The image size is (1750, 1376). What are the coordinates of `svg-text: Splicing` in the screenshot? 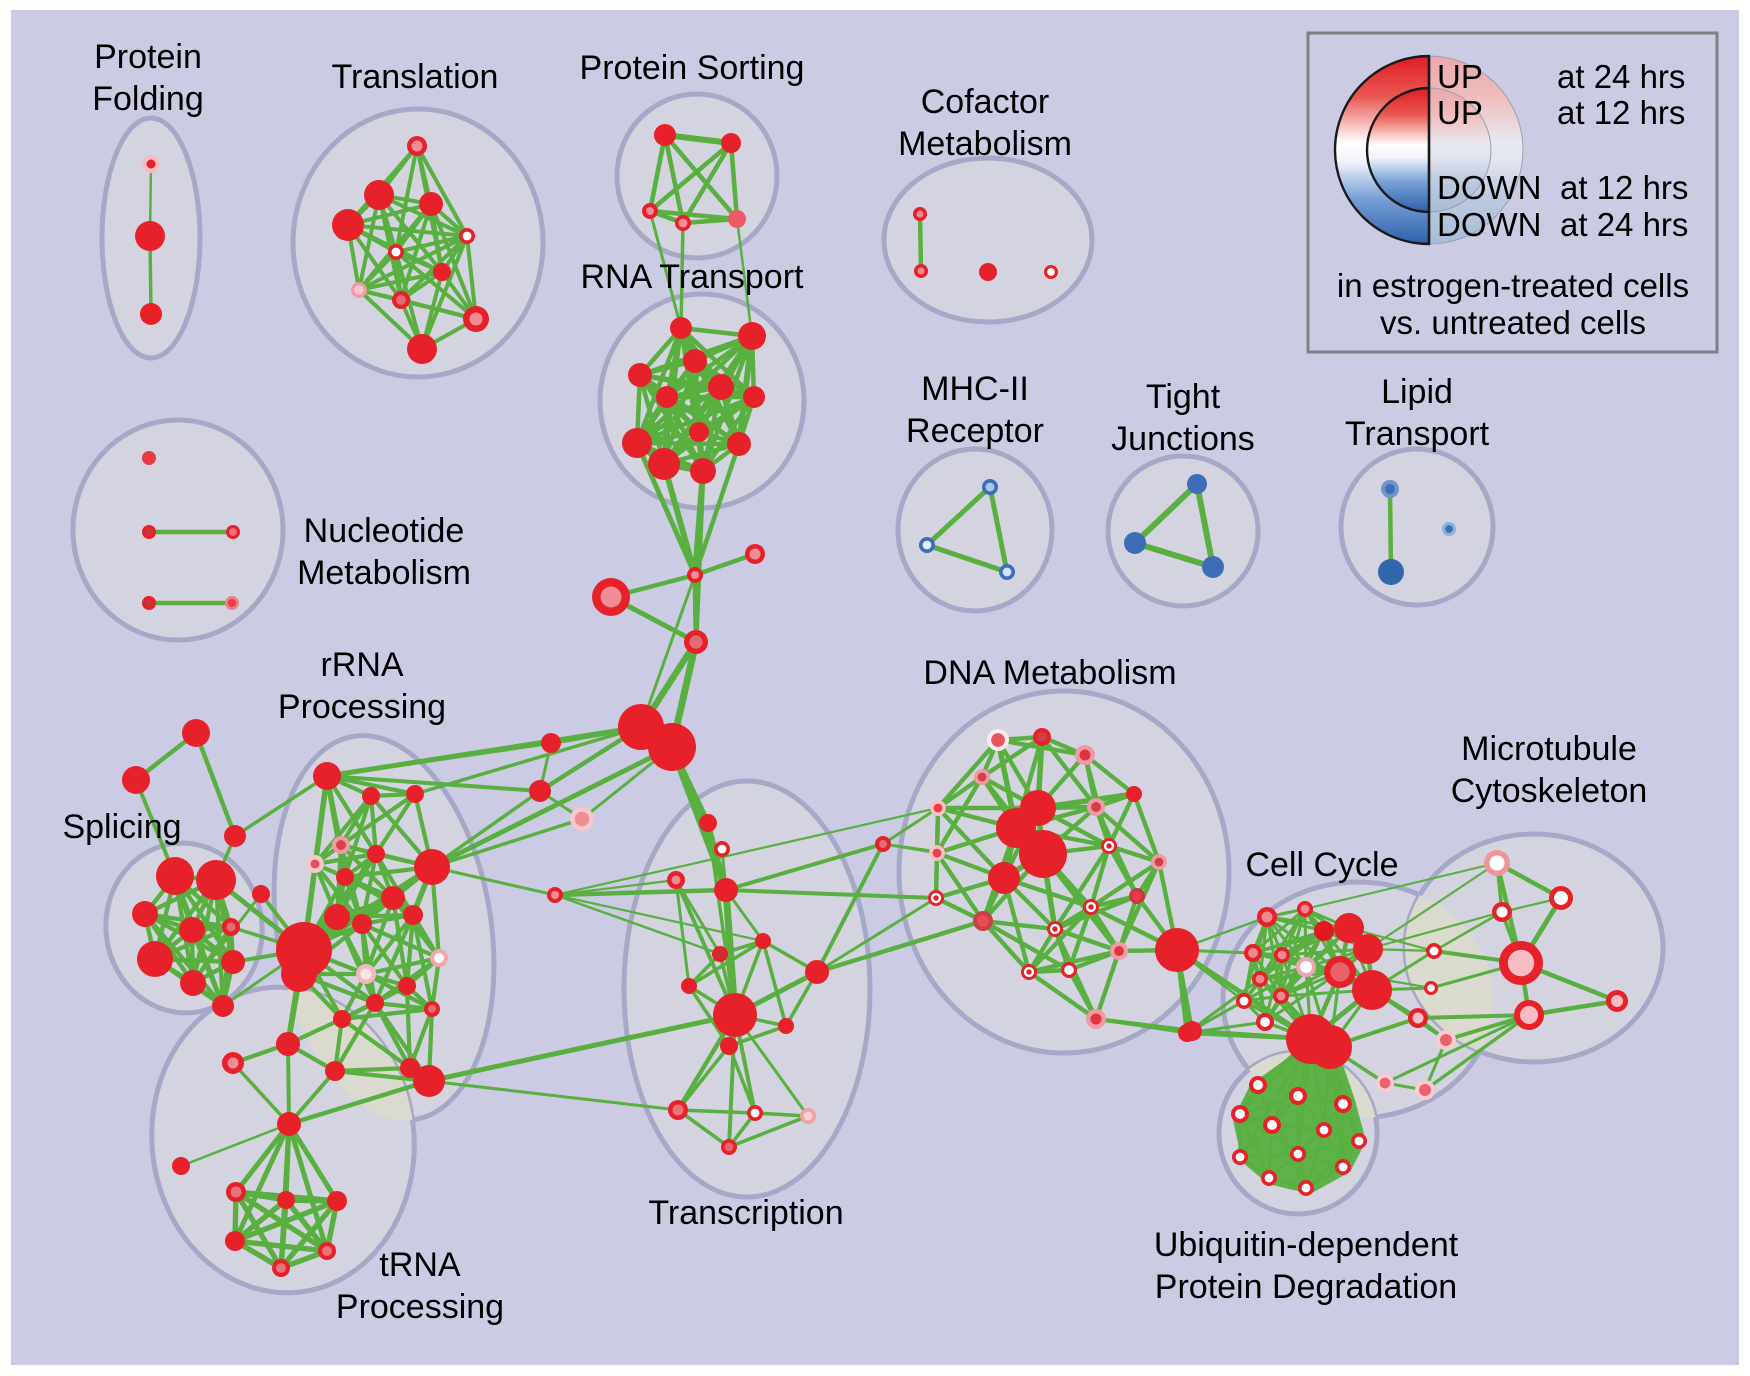 It's located at (121, 827).